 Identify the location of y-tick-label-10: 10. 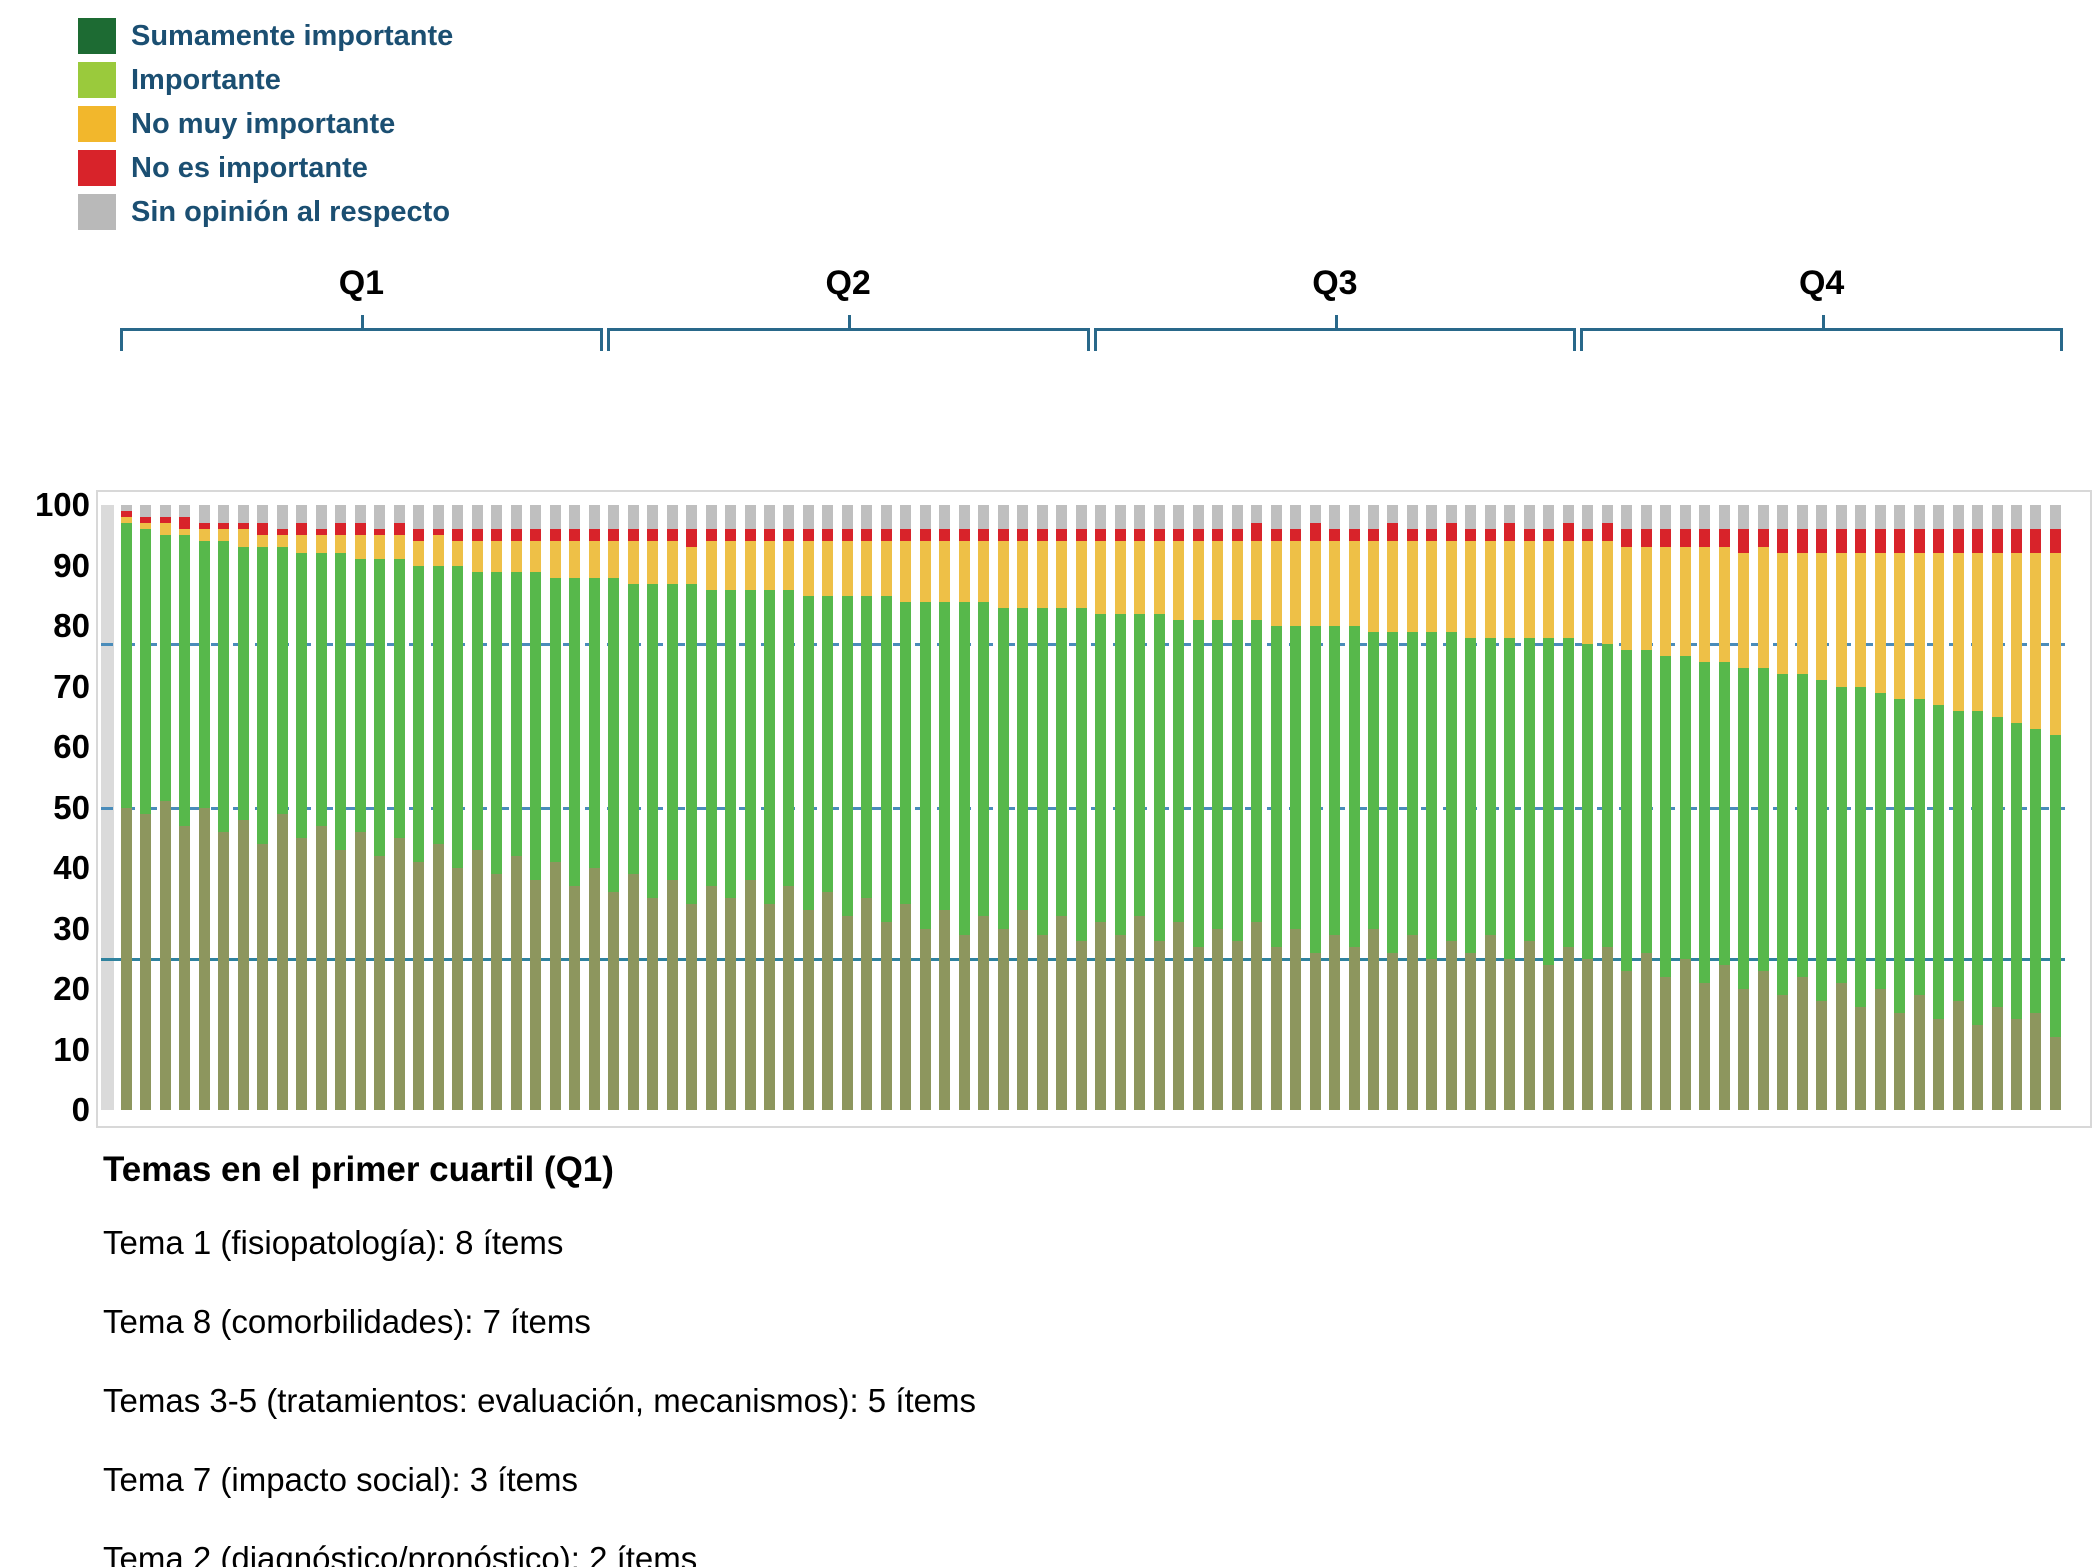
(71, 1049).